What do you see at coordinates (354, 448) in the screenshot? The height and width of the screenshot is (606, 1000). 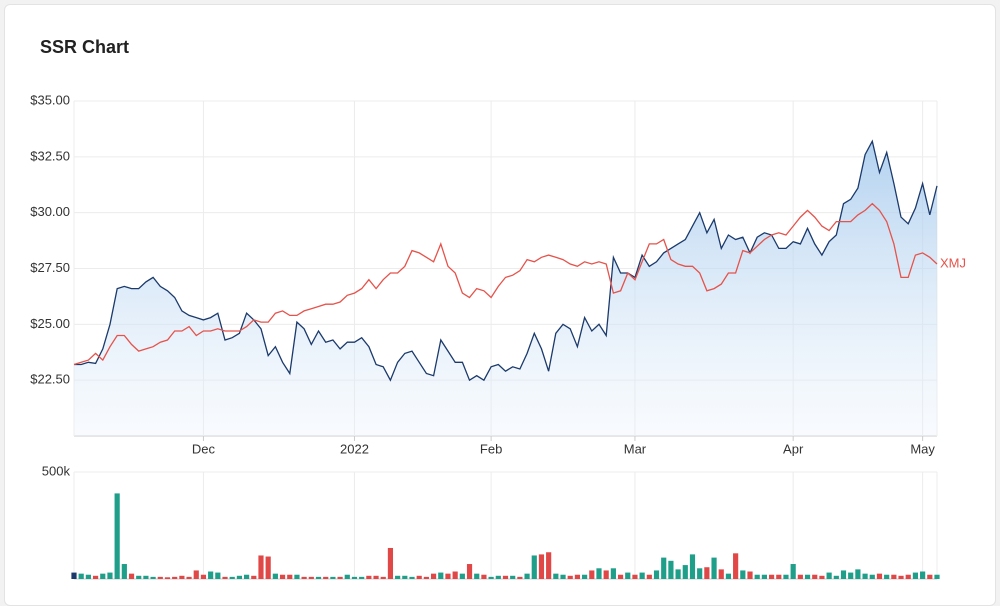 I see `x-tick-label: 2022` at bounding box center [354, 448].